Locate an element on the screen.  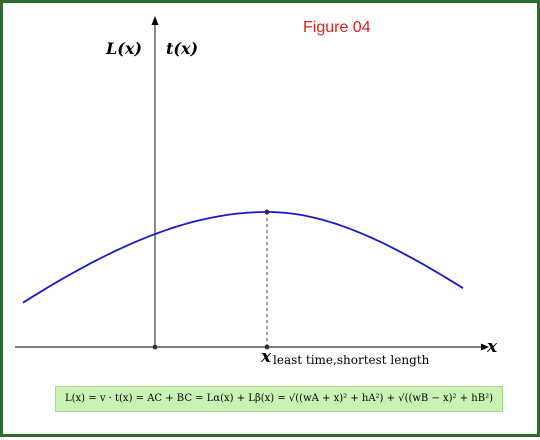
y-label-l: L(x) is located at coordinates (123, 48).